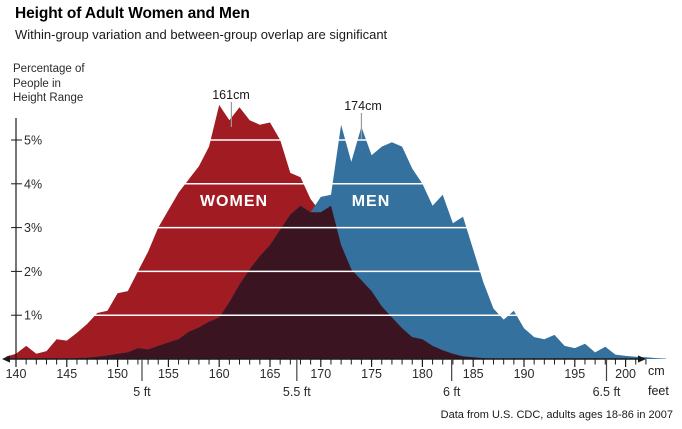 The image size is (682, 429). I want to click on x-axis-right-arrow, so click(642, 359).